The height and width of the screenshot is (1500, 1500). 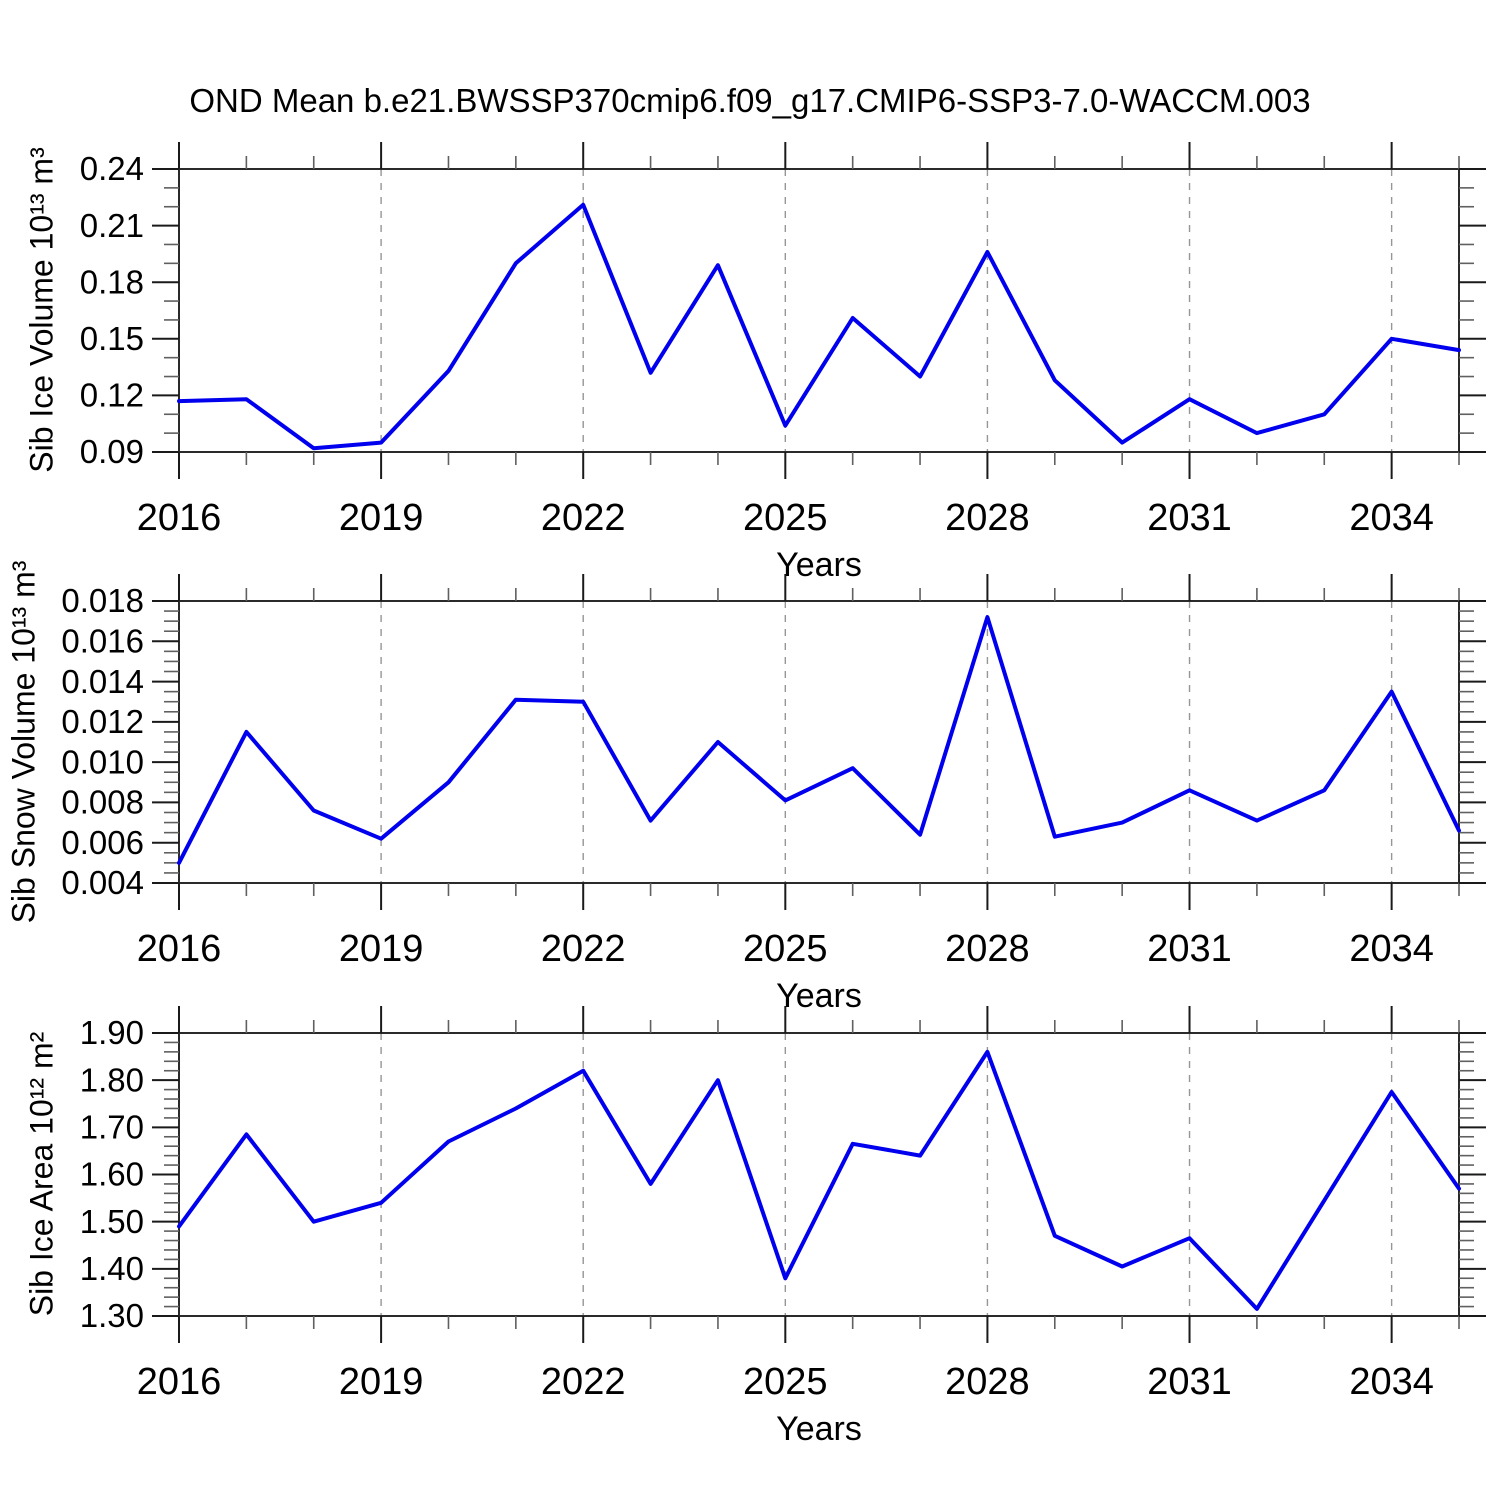 I want to click on y-tick-label: 1.90, so click(x=112, y=1032).